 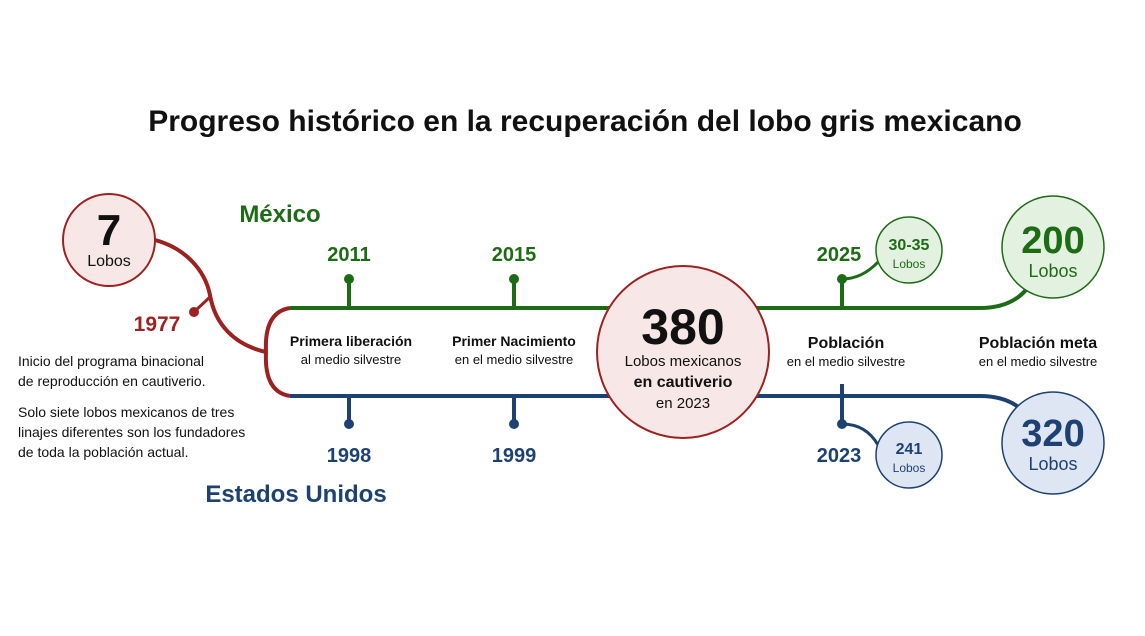 What do you see at coordinates (109, 261) in the screenshot?
I see `origin-unit: Lobos` at bounding box center [109, 261].